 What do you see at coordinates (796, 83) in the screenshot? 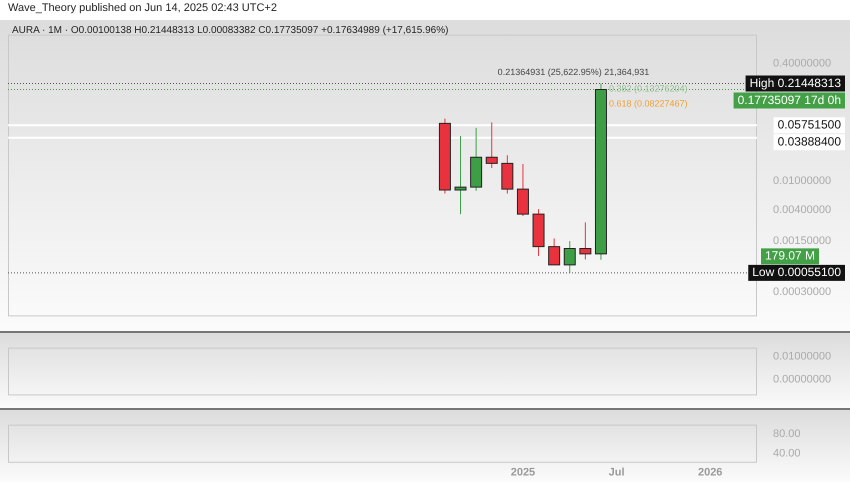
I see `ref-line-label: High 0.21448313` at bounding box center [796, 83].